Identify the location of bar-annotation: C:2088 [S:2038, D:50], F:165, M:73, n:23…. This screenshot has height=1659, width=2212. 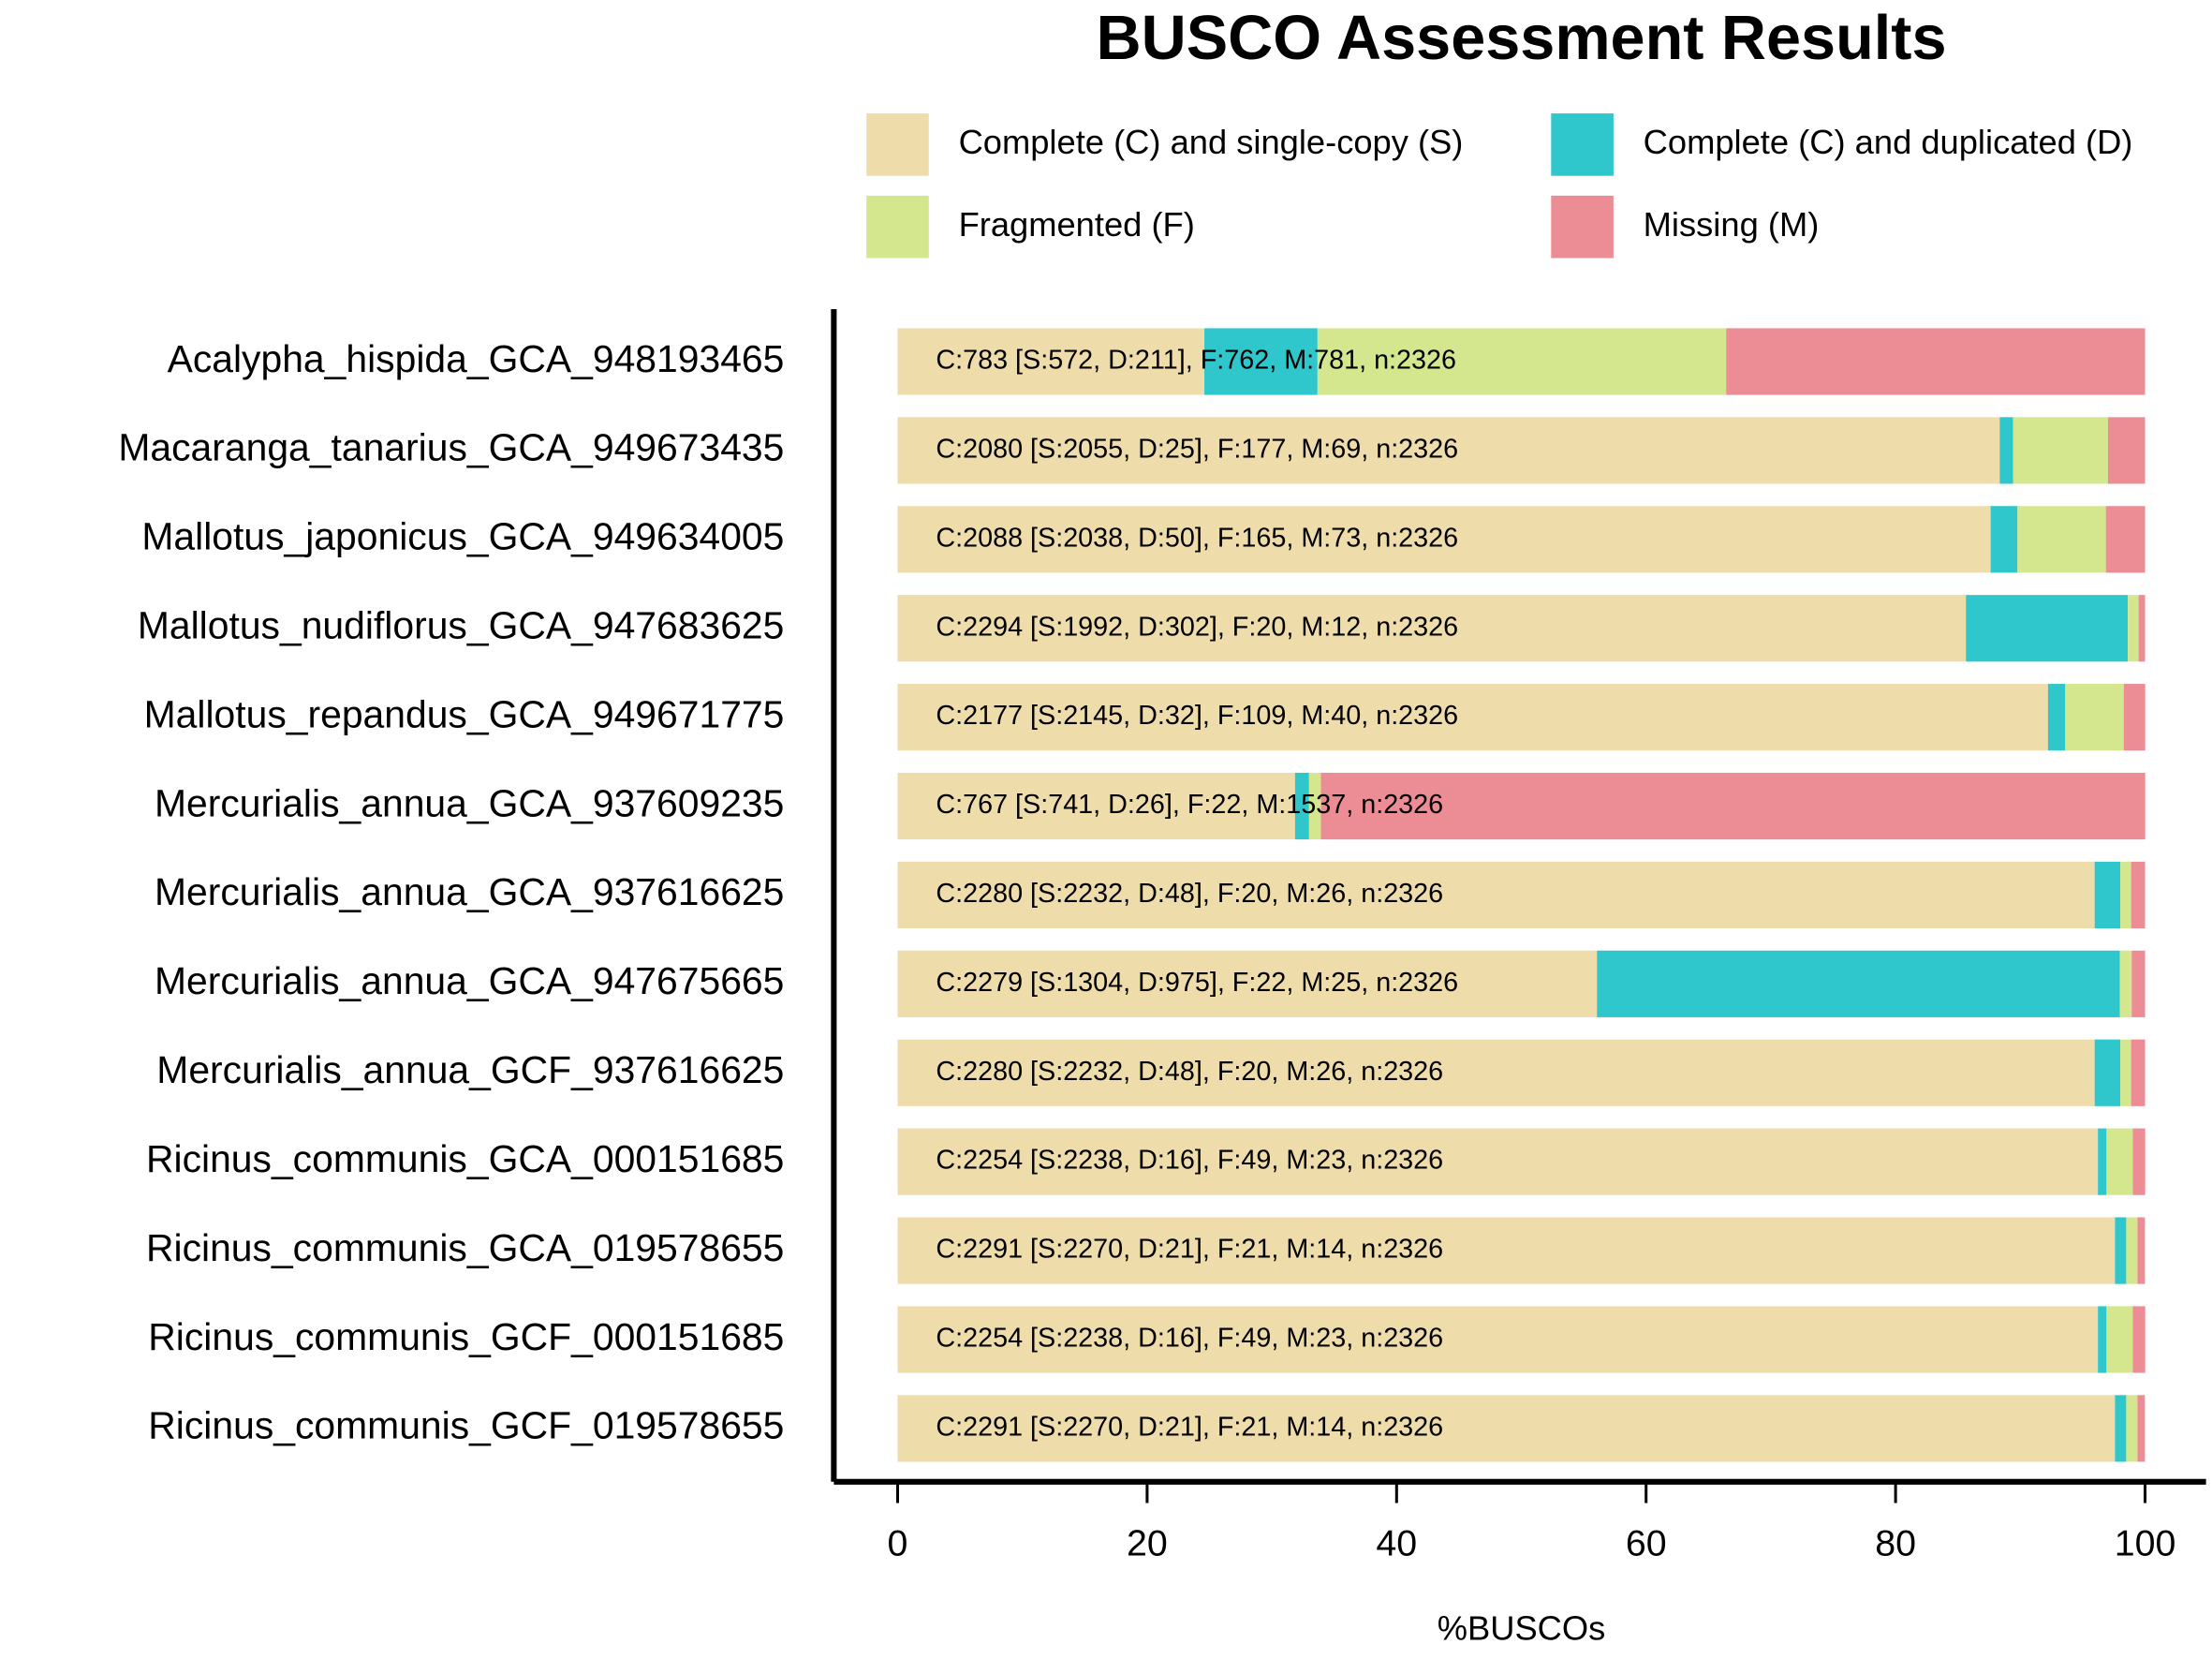
(1197, 538).